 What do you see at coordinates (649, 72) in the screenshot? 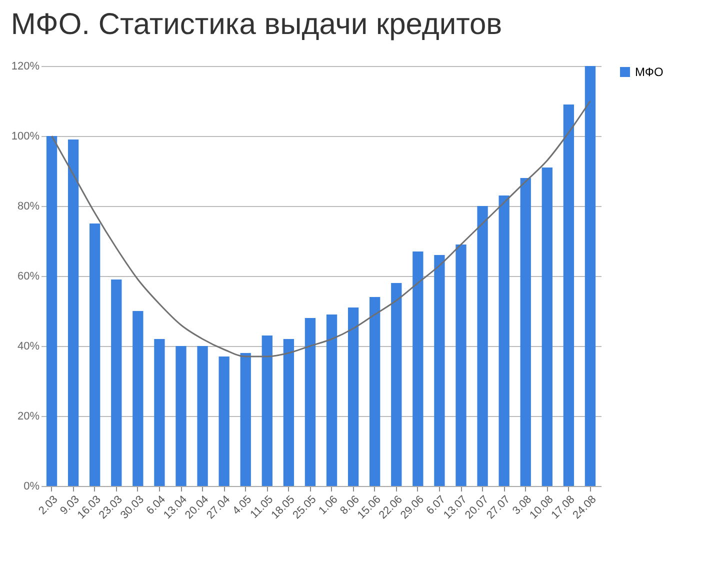
I see `legend-label: МФО` at bounding box center [649, 72].